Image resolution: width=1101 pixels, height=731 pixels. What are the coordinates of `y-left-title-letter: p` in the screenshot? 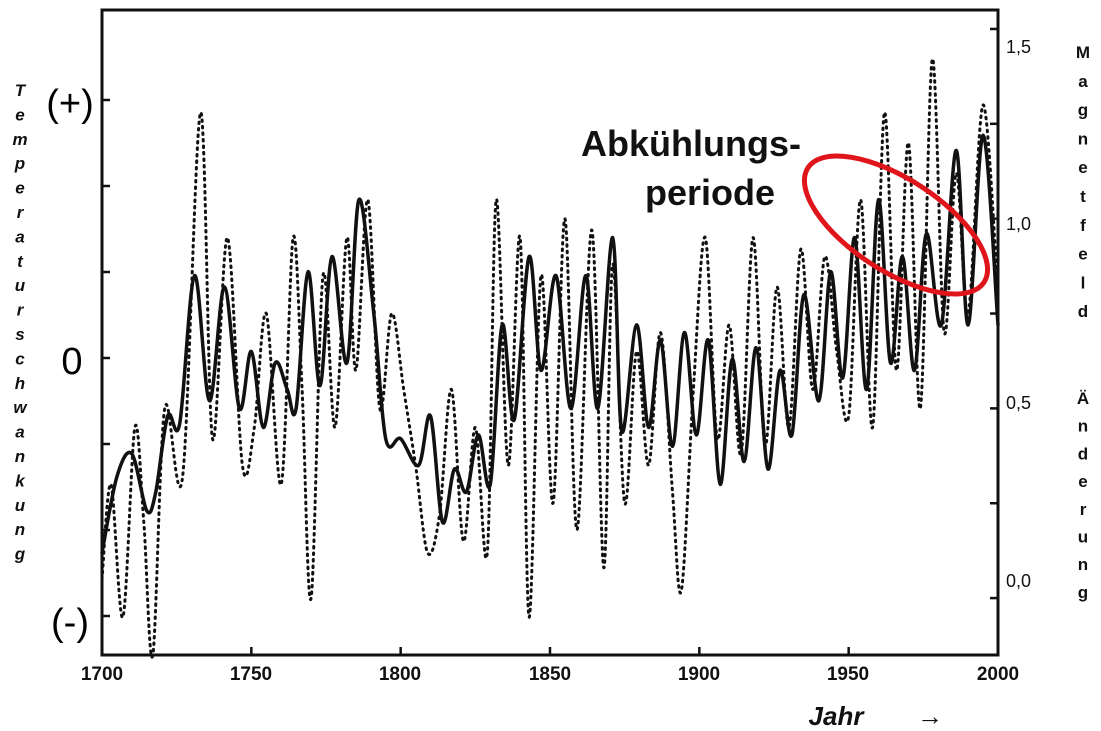 It's located at (19, 163).